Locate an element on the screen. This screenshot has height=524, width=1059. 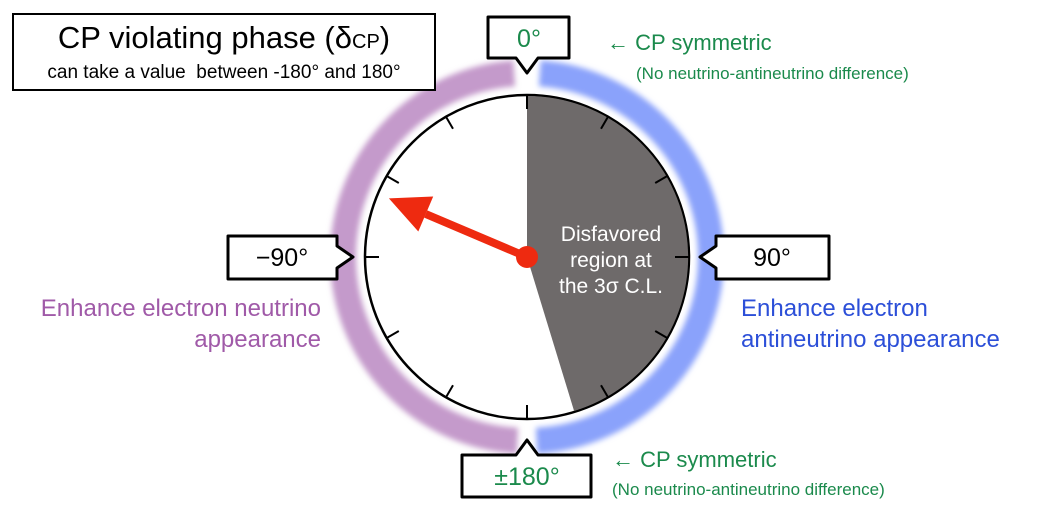
label-left-box is located at coordinates (290, 257).